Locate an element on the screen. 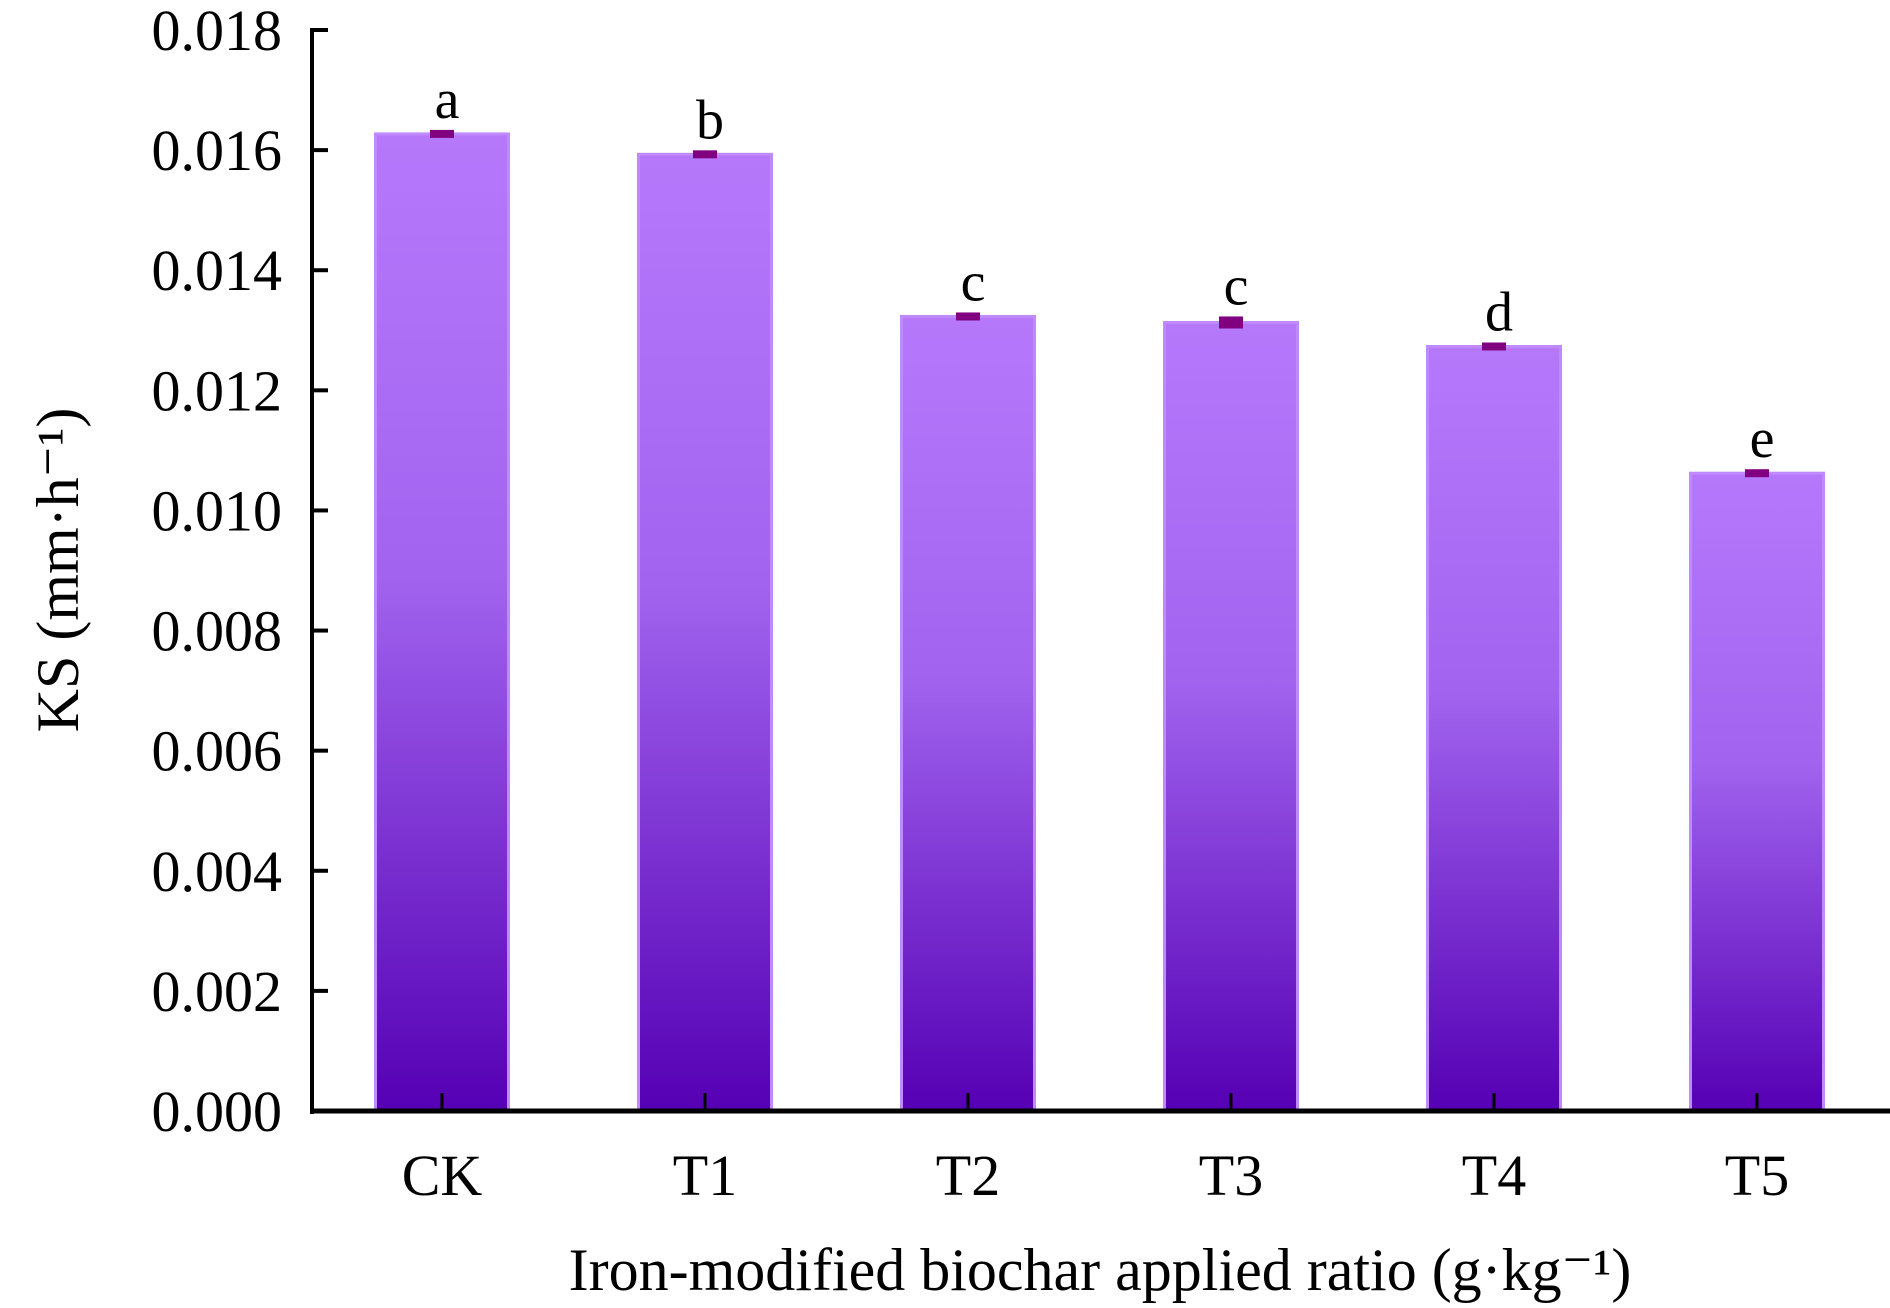  y-tick-label: 0.002 is located at coordinates (217, 991).